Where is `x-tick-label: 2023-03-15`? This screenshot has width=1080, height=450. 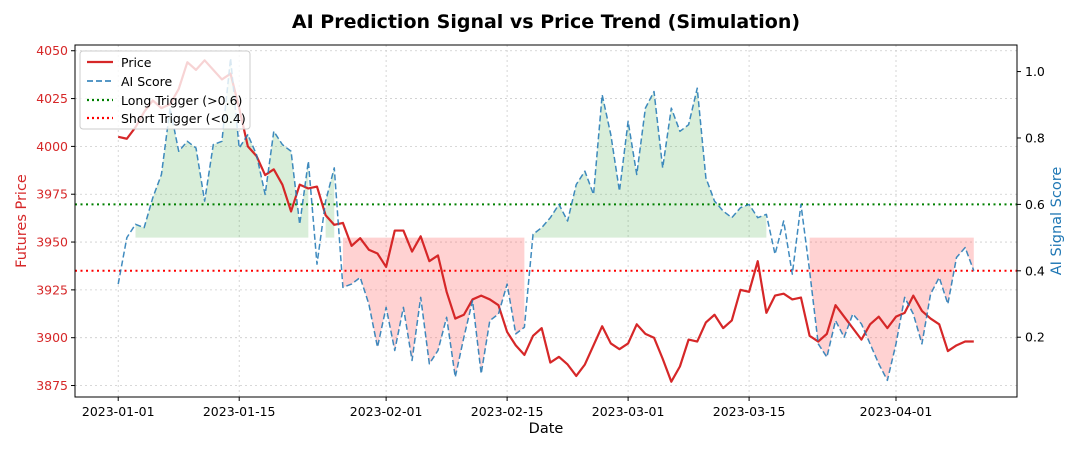 x-tick-label: 2023-03-15 is located at coordinates (749, 411).